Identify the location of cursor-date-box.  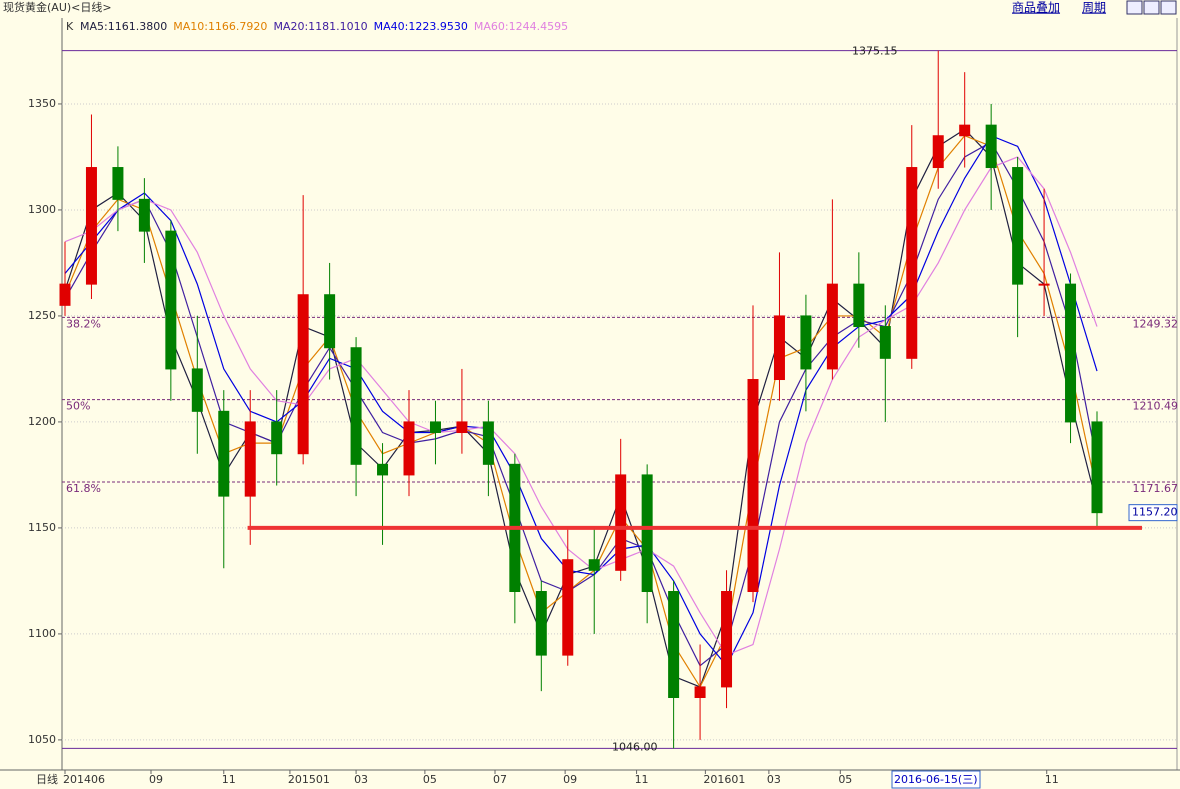
(936, 779).